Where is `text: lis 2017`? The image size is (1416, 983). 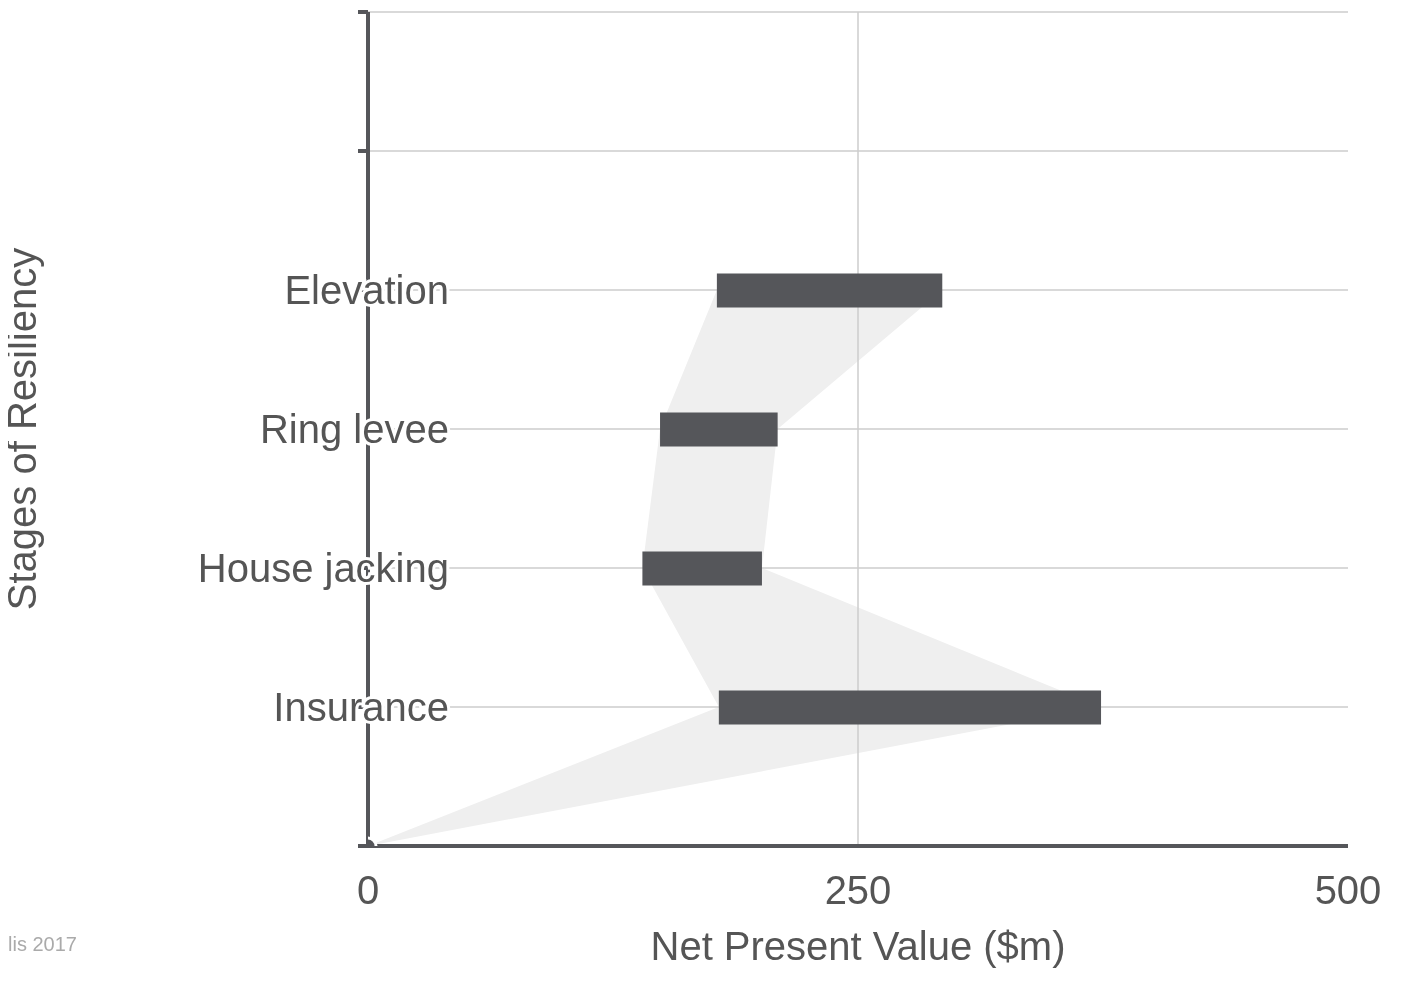
text: lis 2017 is located at coordinates (42, 944).